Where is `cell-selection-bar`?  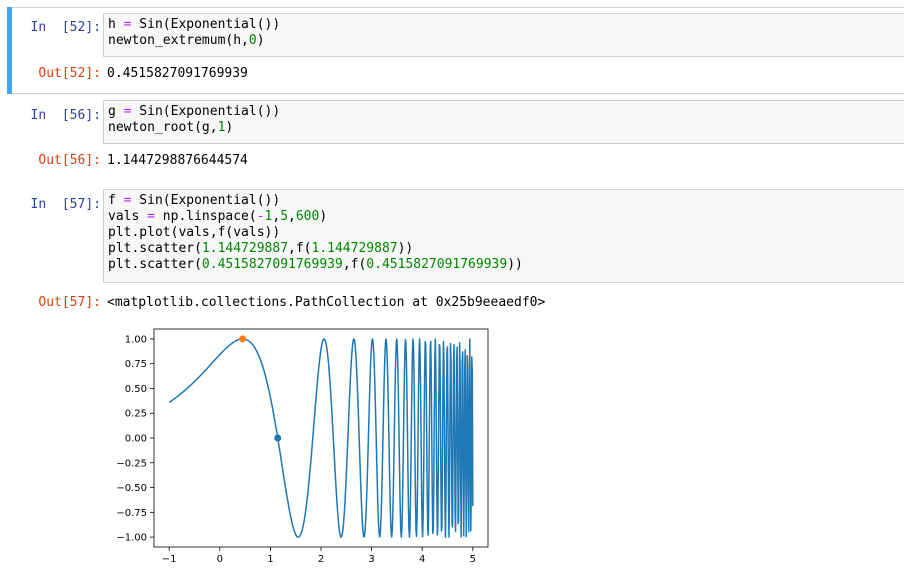
cell-selection-bar is located at coordinates (9, 50).